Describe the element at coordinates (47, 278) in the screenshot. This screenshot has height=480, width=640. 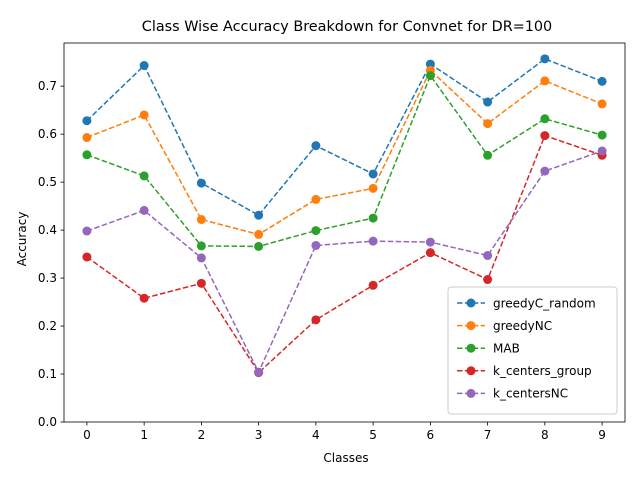
I see `y-tick-label: 0.3` at that location.